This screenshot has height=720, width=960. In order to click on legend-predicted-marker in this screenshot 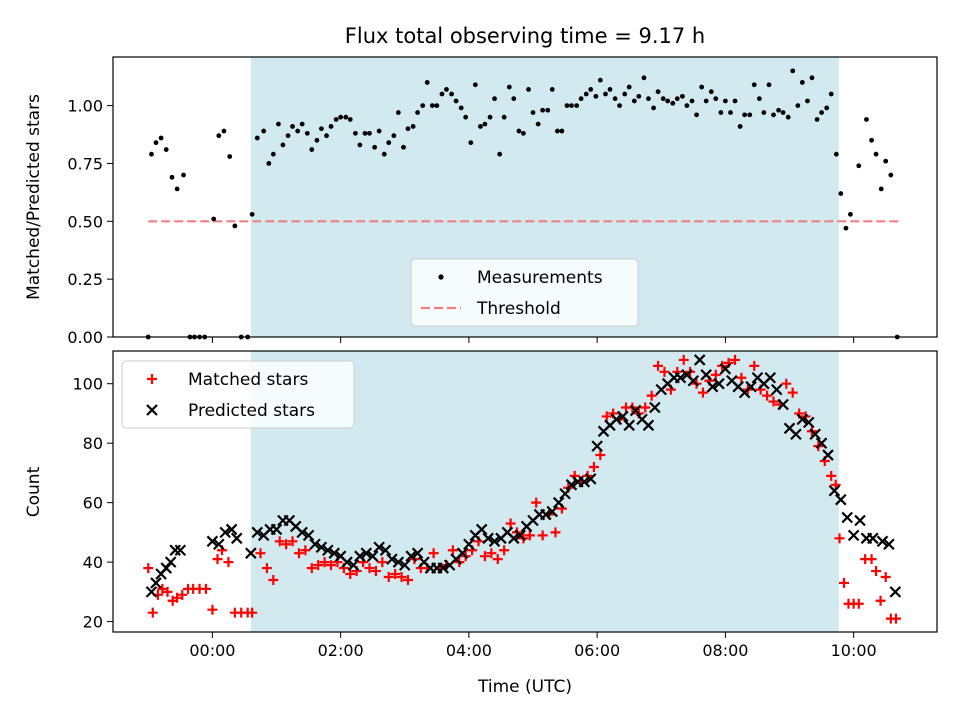, I will do `click(152, 410)`.